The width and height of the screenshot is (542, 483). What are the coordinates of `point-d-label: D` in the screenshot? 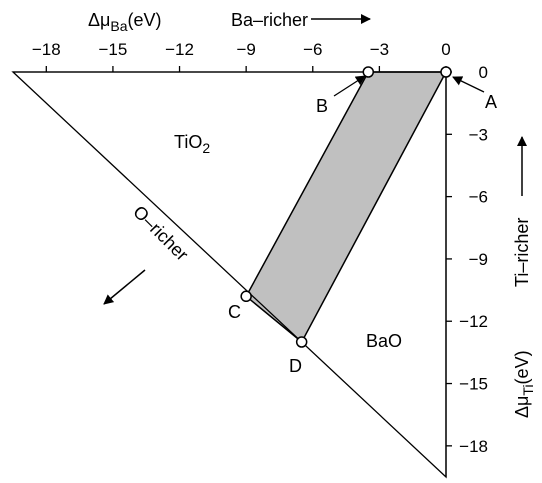 It's located at (295, 366).